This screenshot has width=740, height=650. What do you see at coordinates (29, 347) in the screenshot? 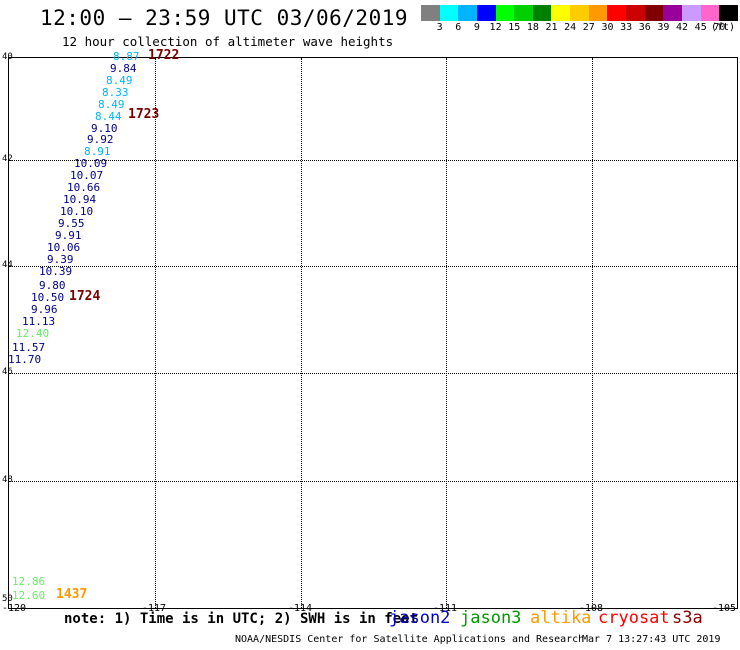
I see `wave-height-label: 11.57` at bounding box center [29, 347].